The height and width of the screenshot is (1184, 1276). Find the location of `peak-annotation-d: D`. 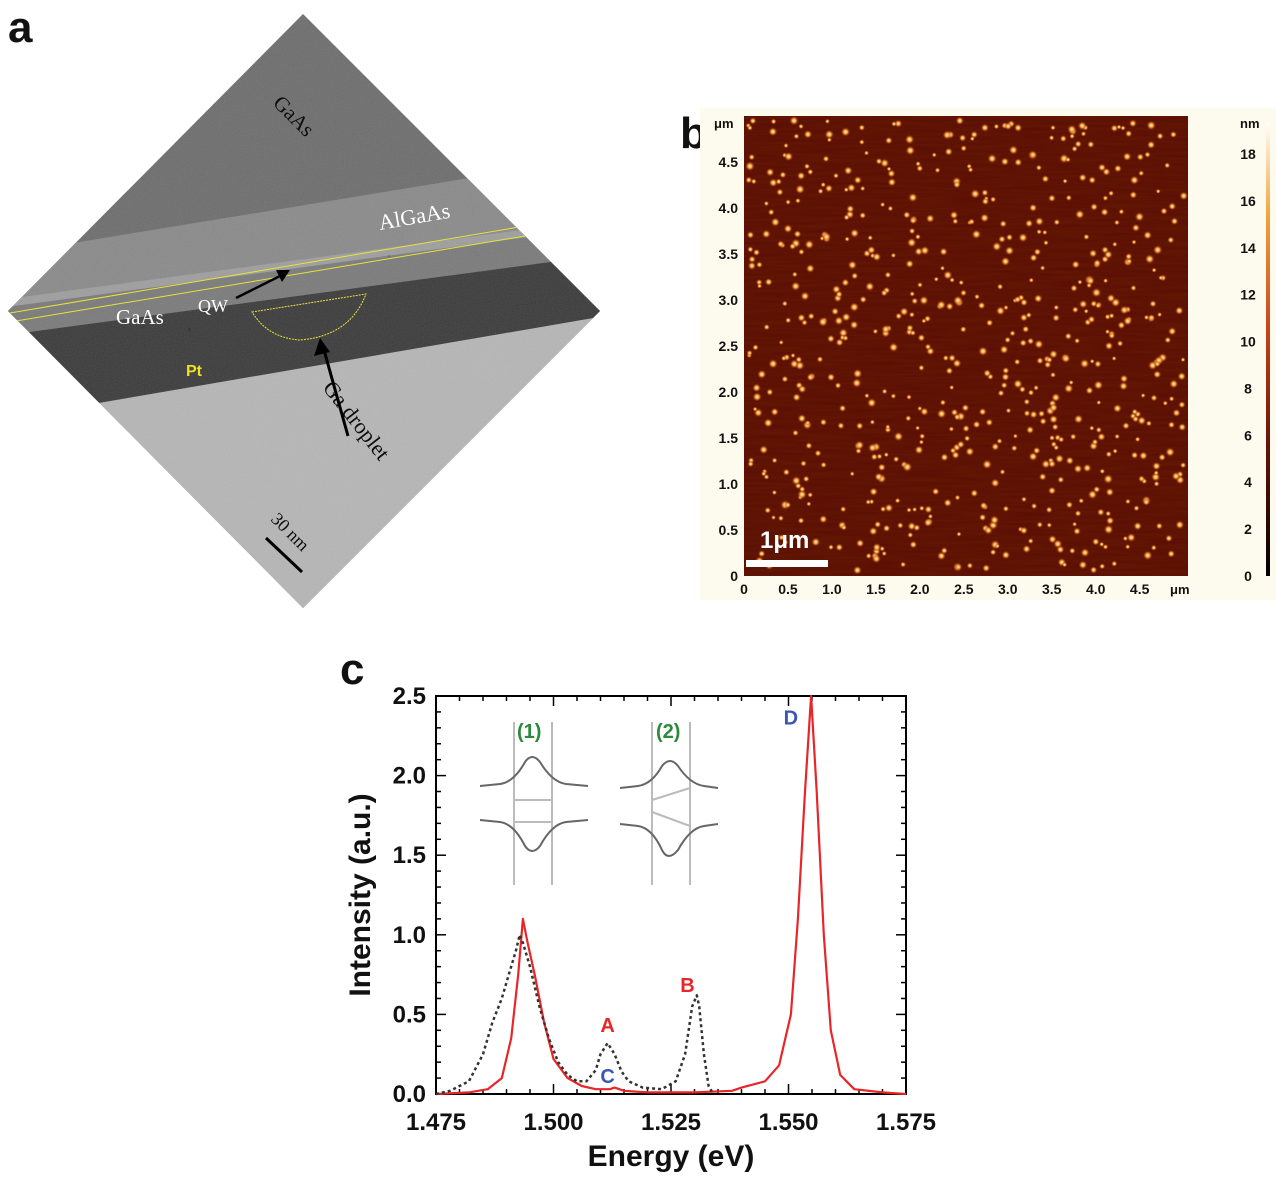

peak-annotation-d: D is located at coordinates (791, 719).